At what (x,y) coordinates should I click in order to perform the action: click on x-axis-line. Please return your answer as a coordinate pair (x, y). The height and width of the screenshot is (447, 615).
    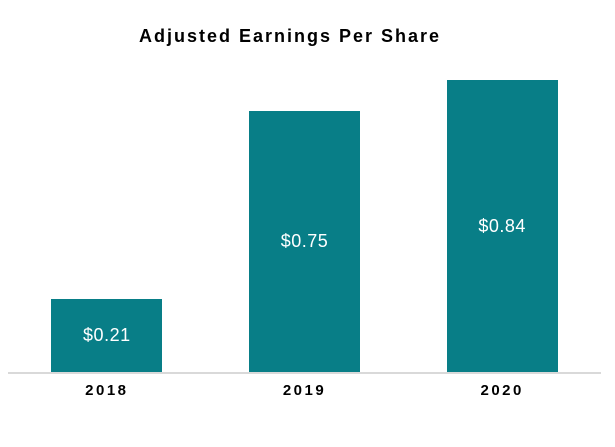
    Looking at the image, I should click on (304, 373).